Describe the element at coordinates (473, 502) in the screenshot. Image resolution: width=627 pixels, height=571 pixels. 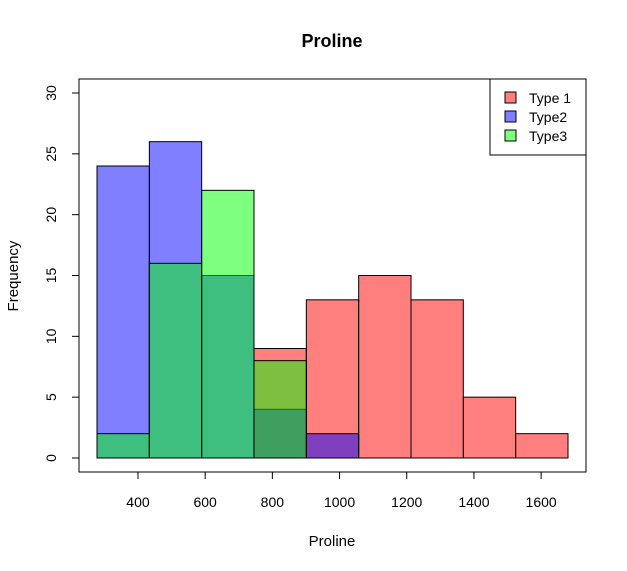
I see `x-tick-label: 1400` at that location.